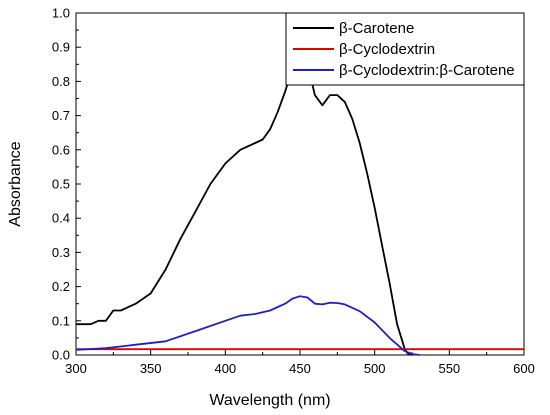 The image size is (550, 415). Describe the element at coordinates (15, 183) in the screenshot. I see `y-axis-title: Absorbance` at that location.